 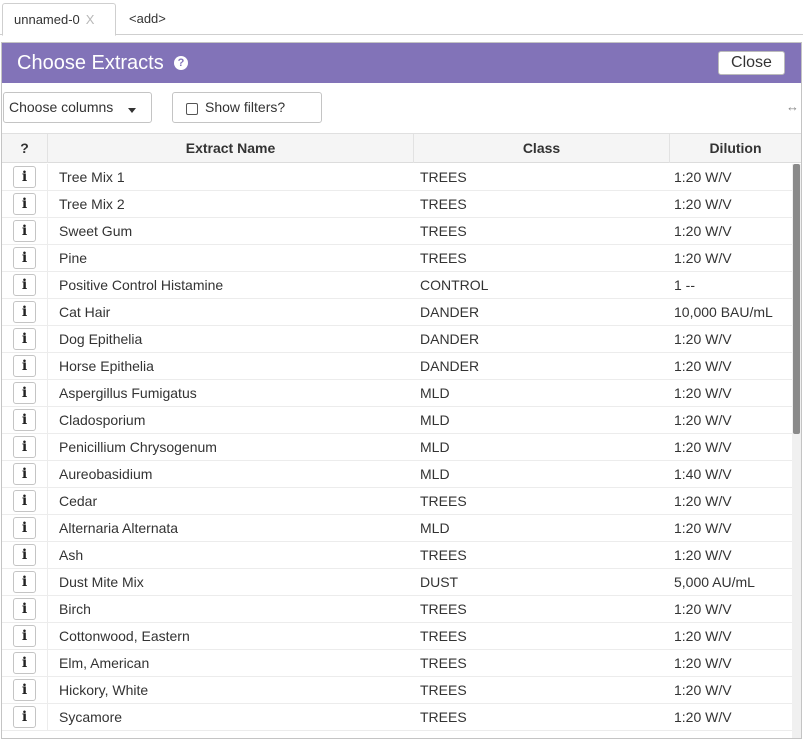 What do you see at coordinates (397, 177) in the screenshot?
I see `table-row: i Tree Mix 1 TREES 1:20 W/V` at bounding box center [397, 177].